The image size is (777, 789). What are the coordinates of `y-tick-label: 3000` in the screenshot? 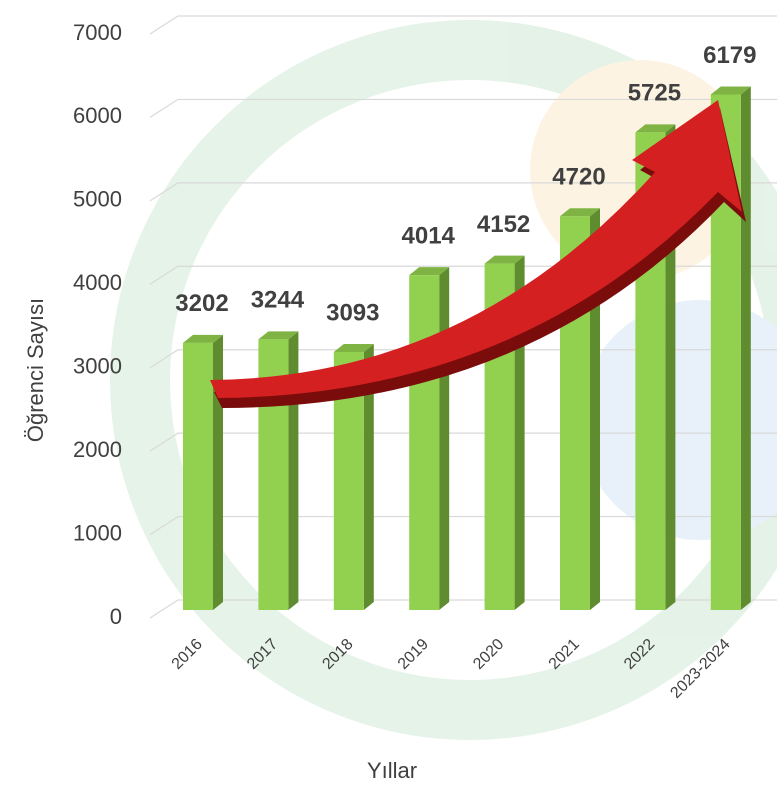 It's located at (97, 366).